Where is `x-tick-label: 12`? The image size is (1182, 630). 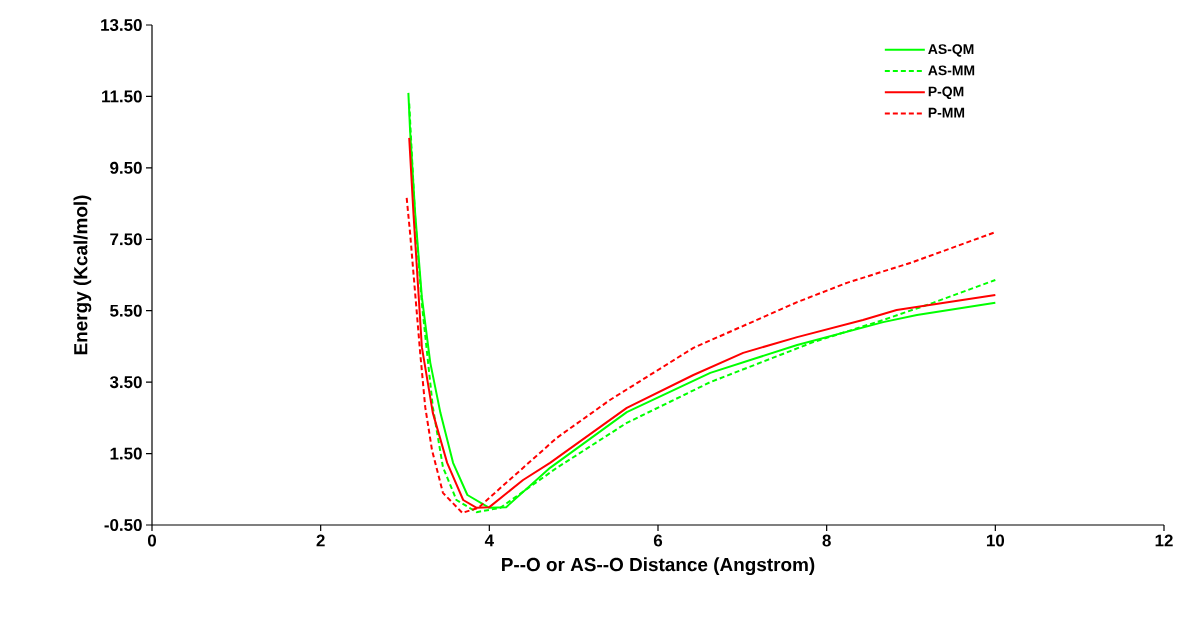
x-tick-label: 12 is located at coordinates (1164, 540).